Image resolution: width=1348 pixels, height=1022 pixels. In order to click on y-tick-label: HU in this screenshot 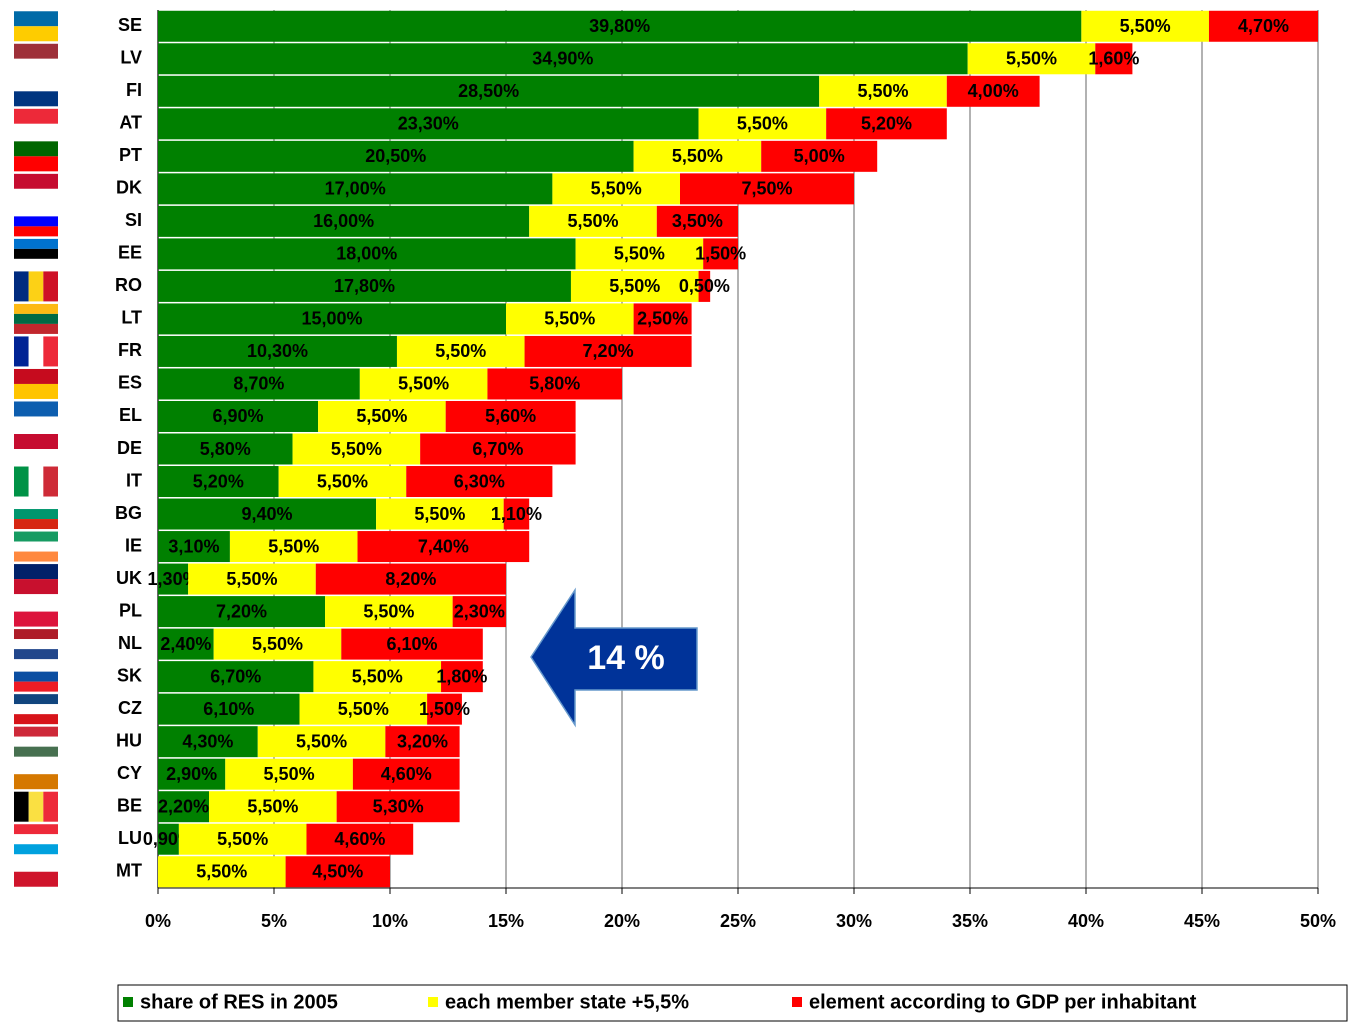, I will do `click(129, 740)`.